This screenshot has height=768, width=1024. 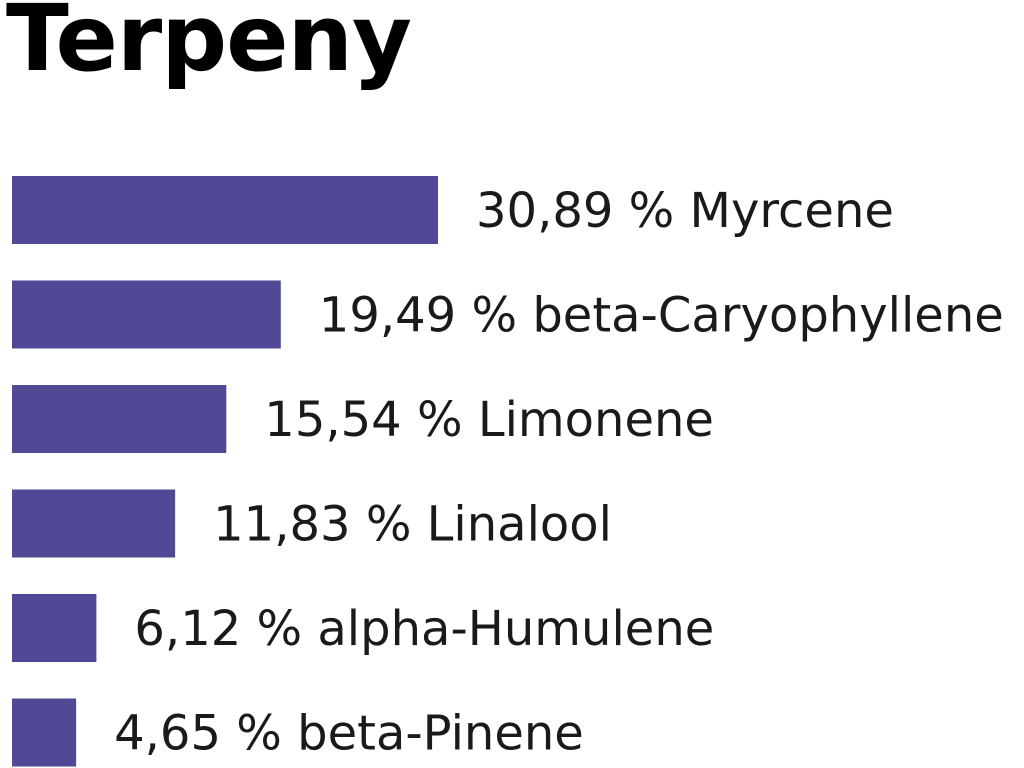 I want to click on bar-limonene, so click(x=119, y=419).